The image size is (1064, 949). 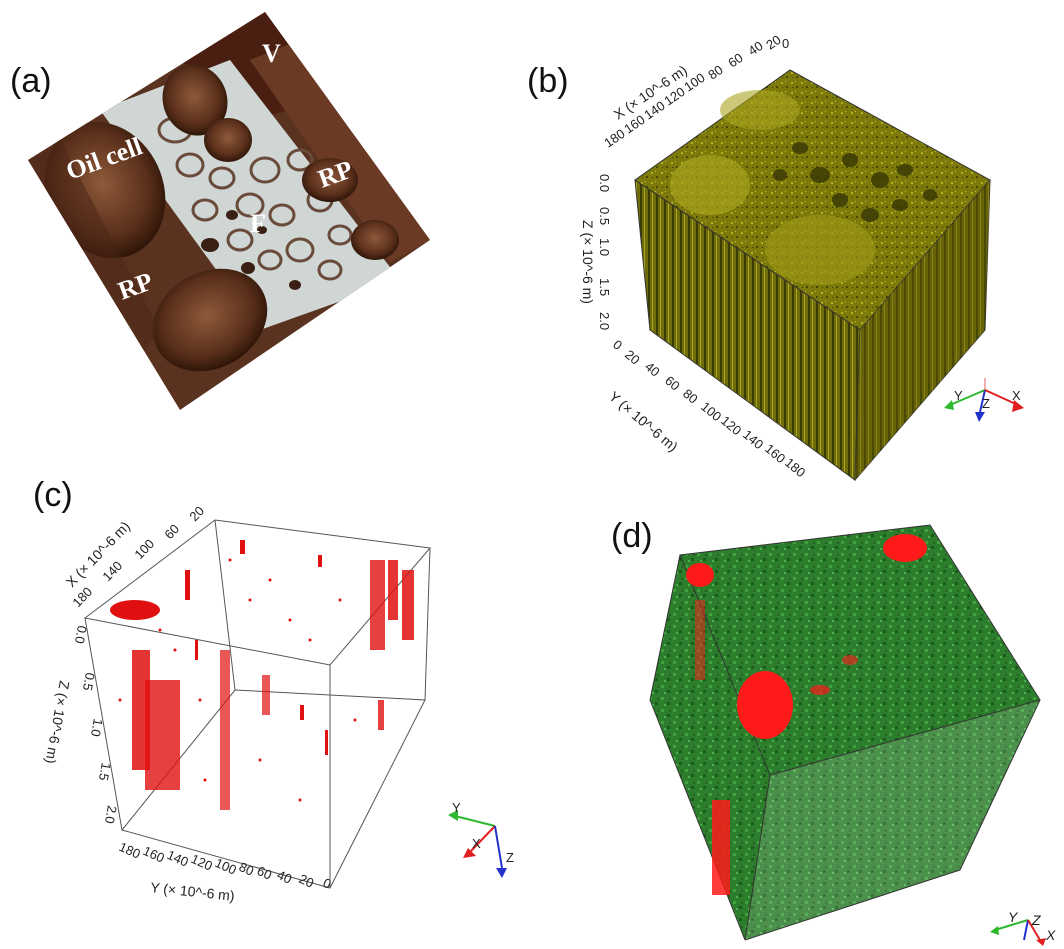 I want to click on tick-c-z: 2.0, so click(x=111, y=814).